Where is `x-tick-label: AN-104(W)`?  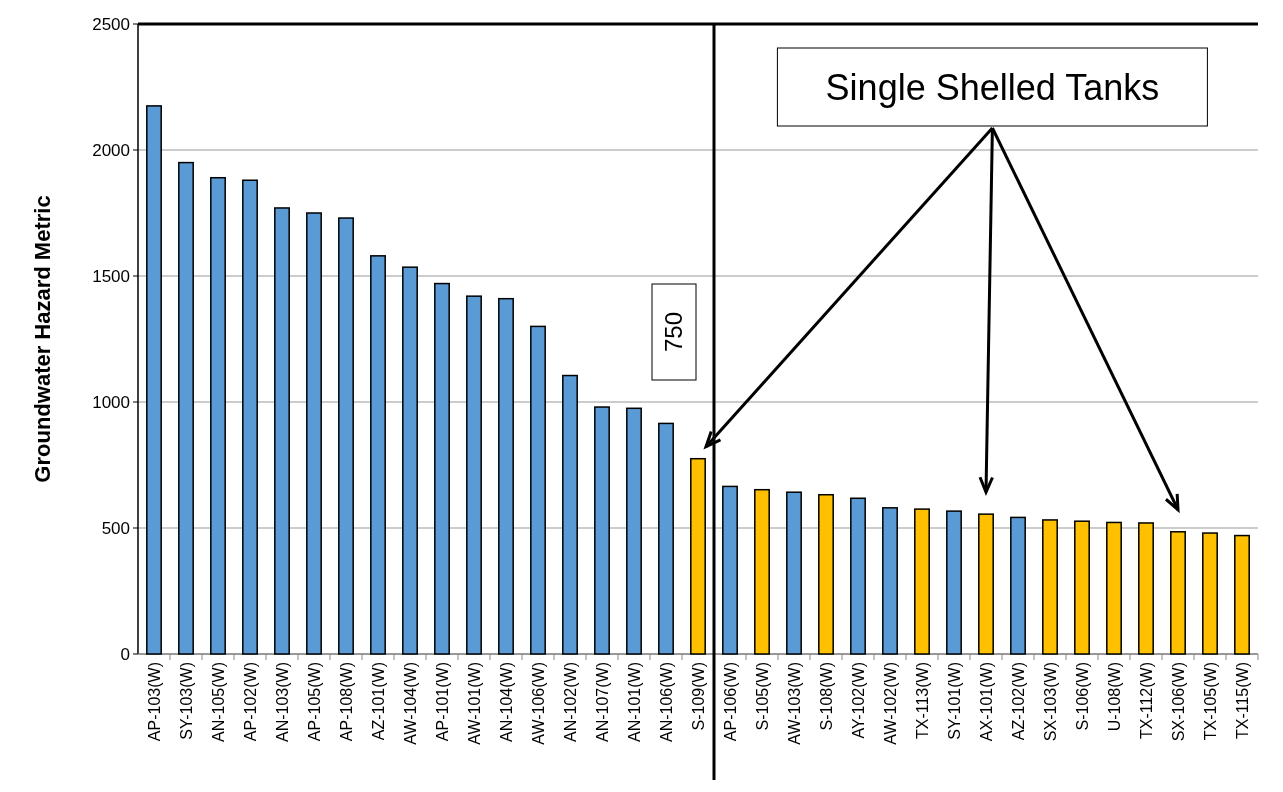
x-tick-label: AN-104(W) is located at coordinates (506, 702).